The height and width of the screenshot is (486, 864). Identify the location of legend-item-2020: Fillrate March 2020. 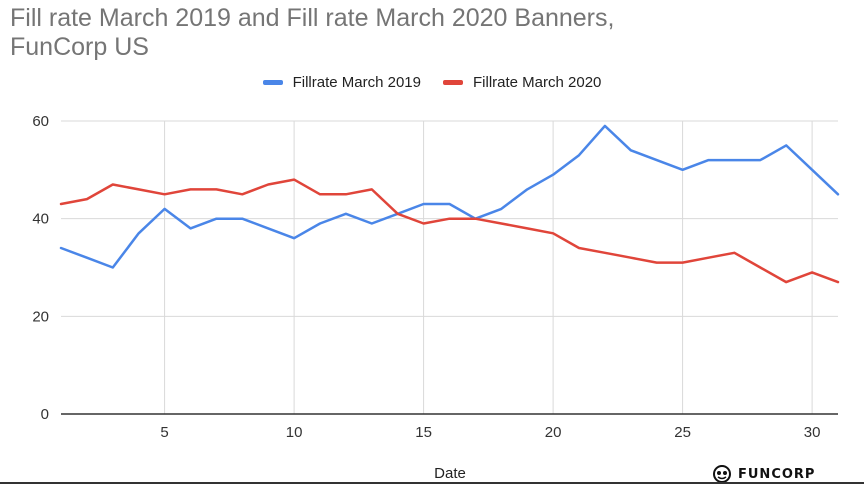
(522, 82).